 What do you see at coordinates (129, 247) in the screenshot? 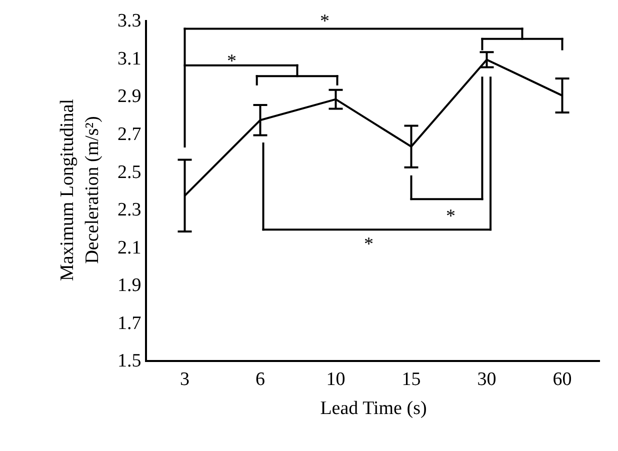
I see `y-tick-label: 2.1` at bounding box center [129, 247].